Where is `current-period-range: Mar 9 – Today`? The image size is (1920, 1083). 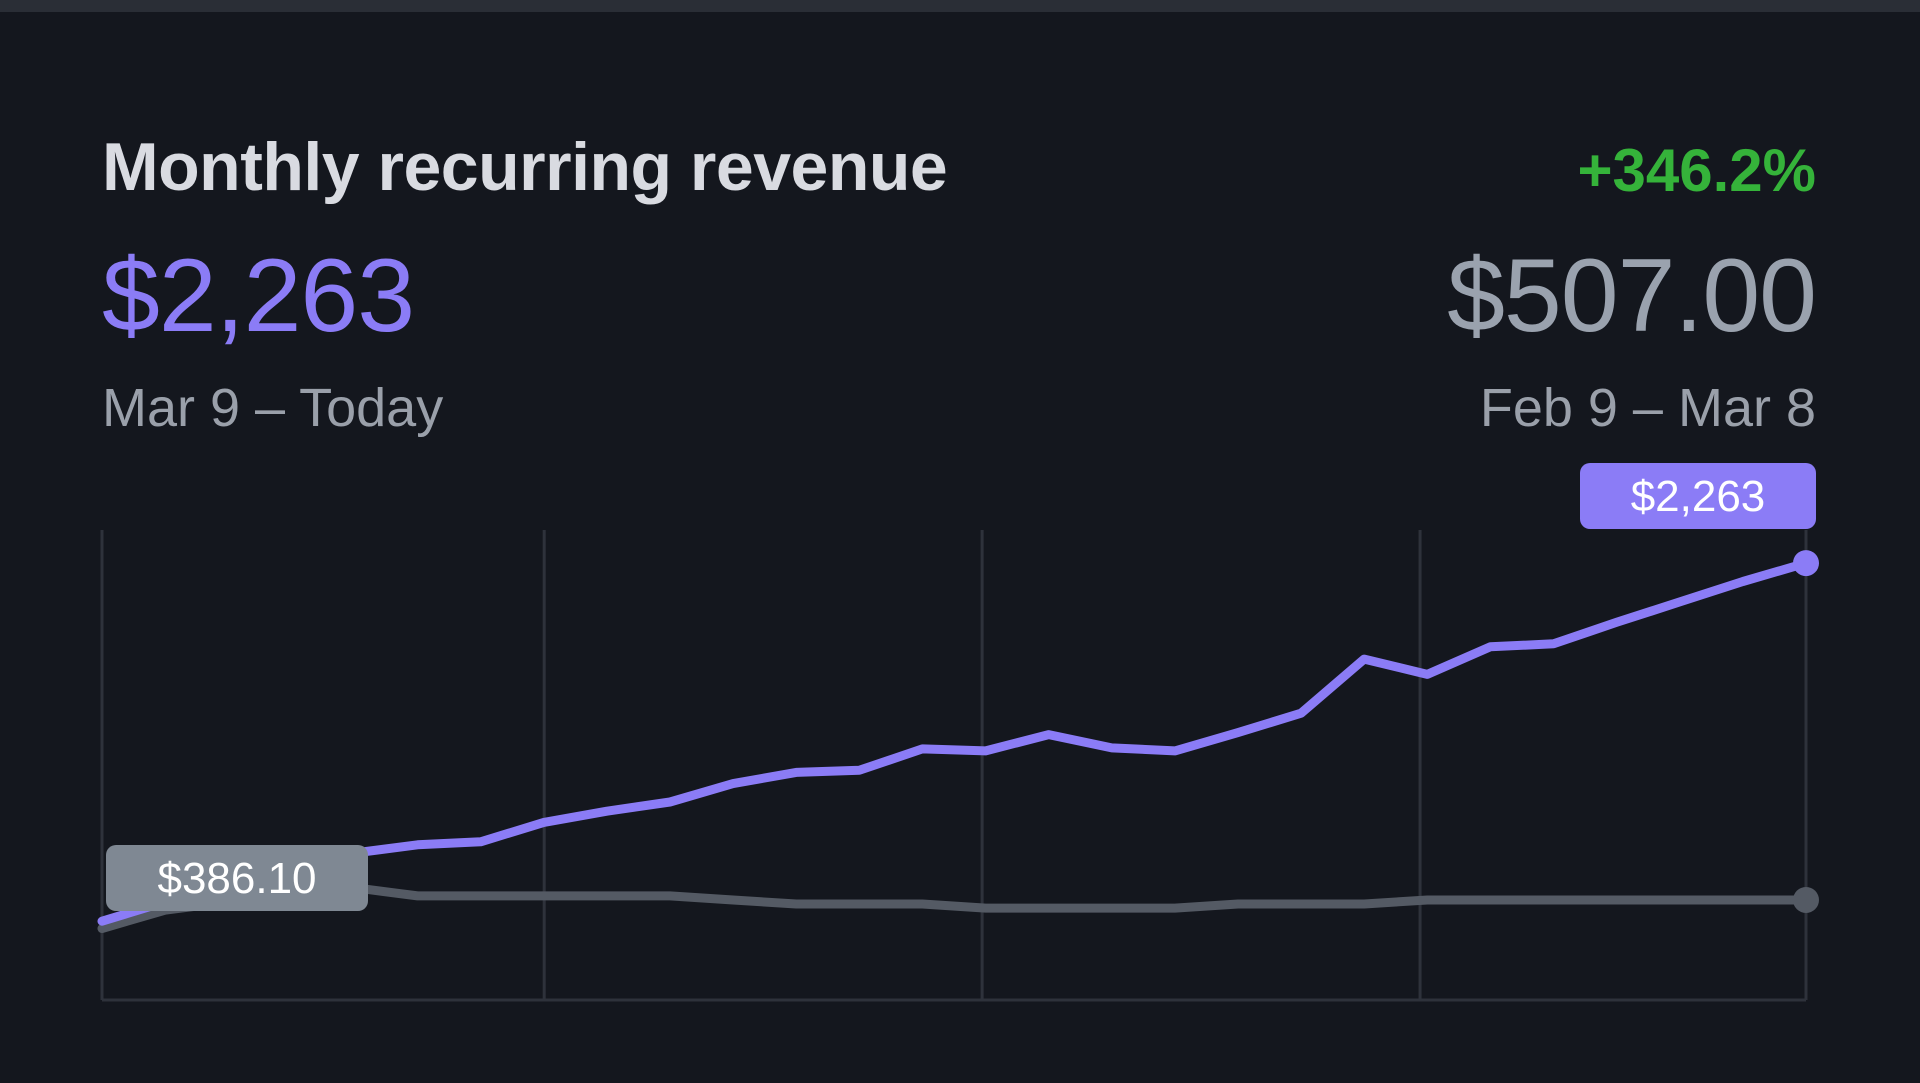 current-period-range: Mar 9 – Today is located at coordinates (273, 408).